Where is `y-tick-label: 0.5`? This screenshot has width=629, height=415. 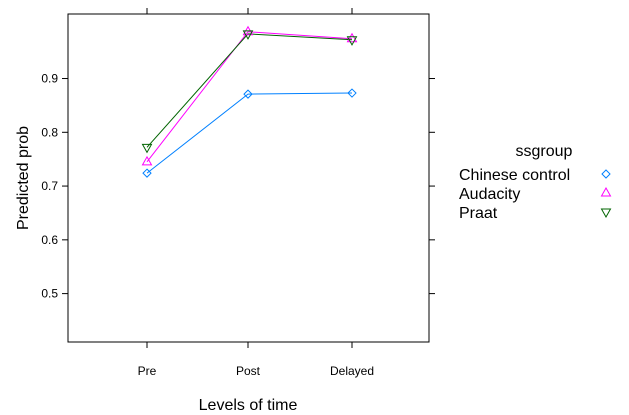 y-tick-label: 0.5 is located at coordinates (49, 294).